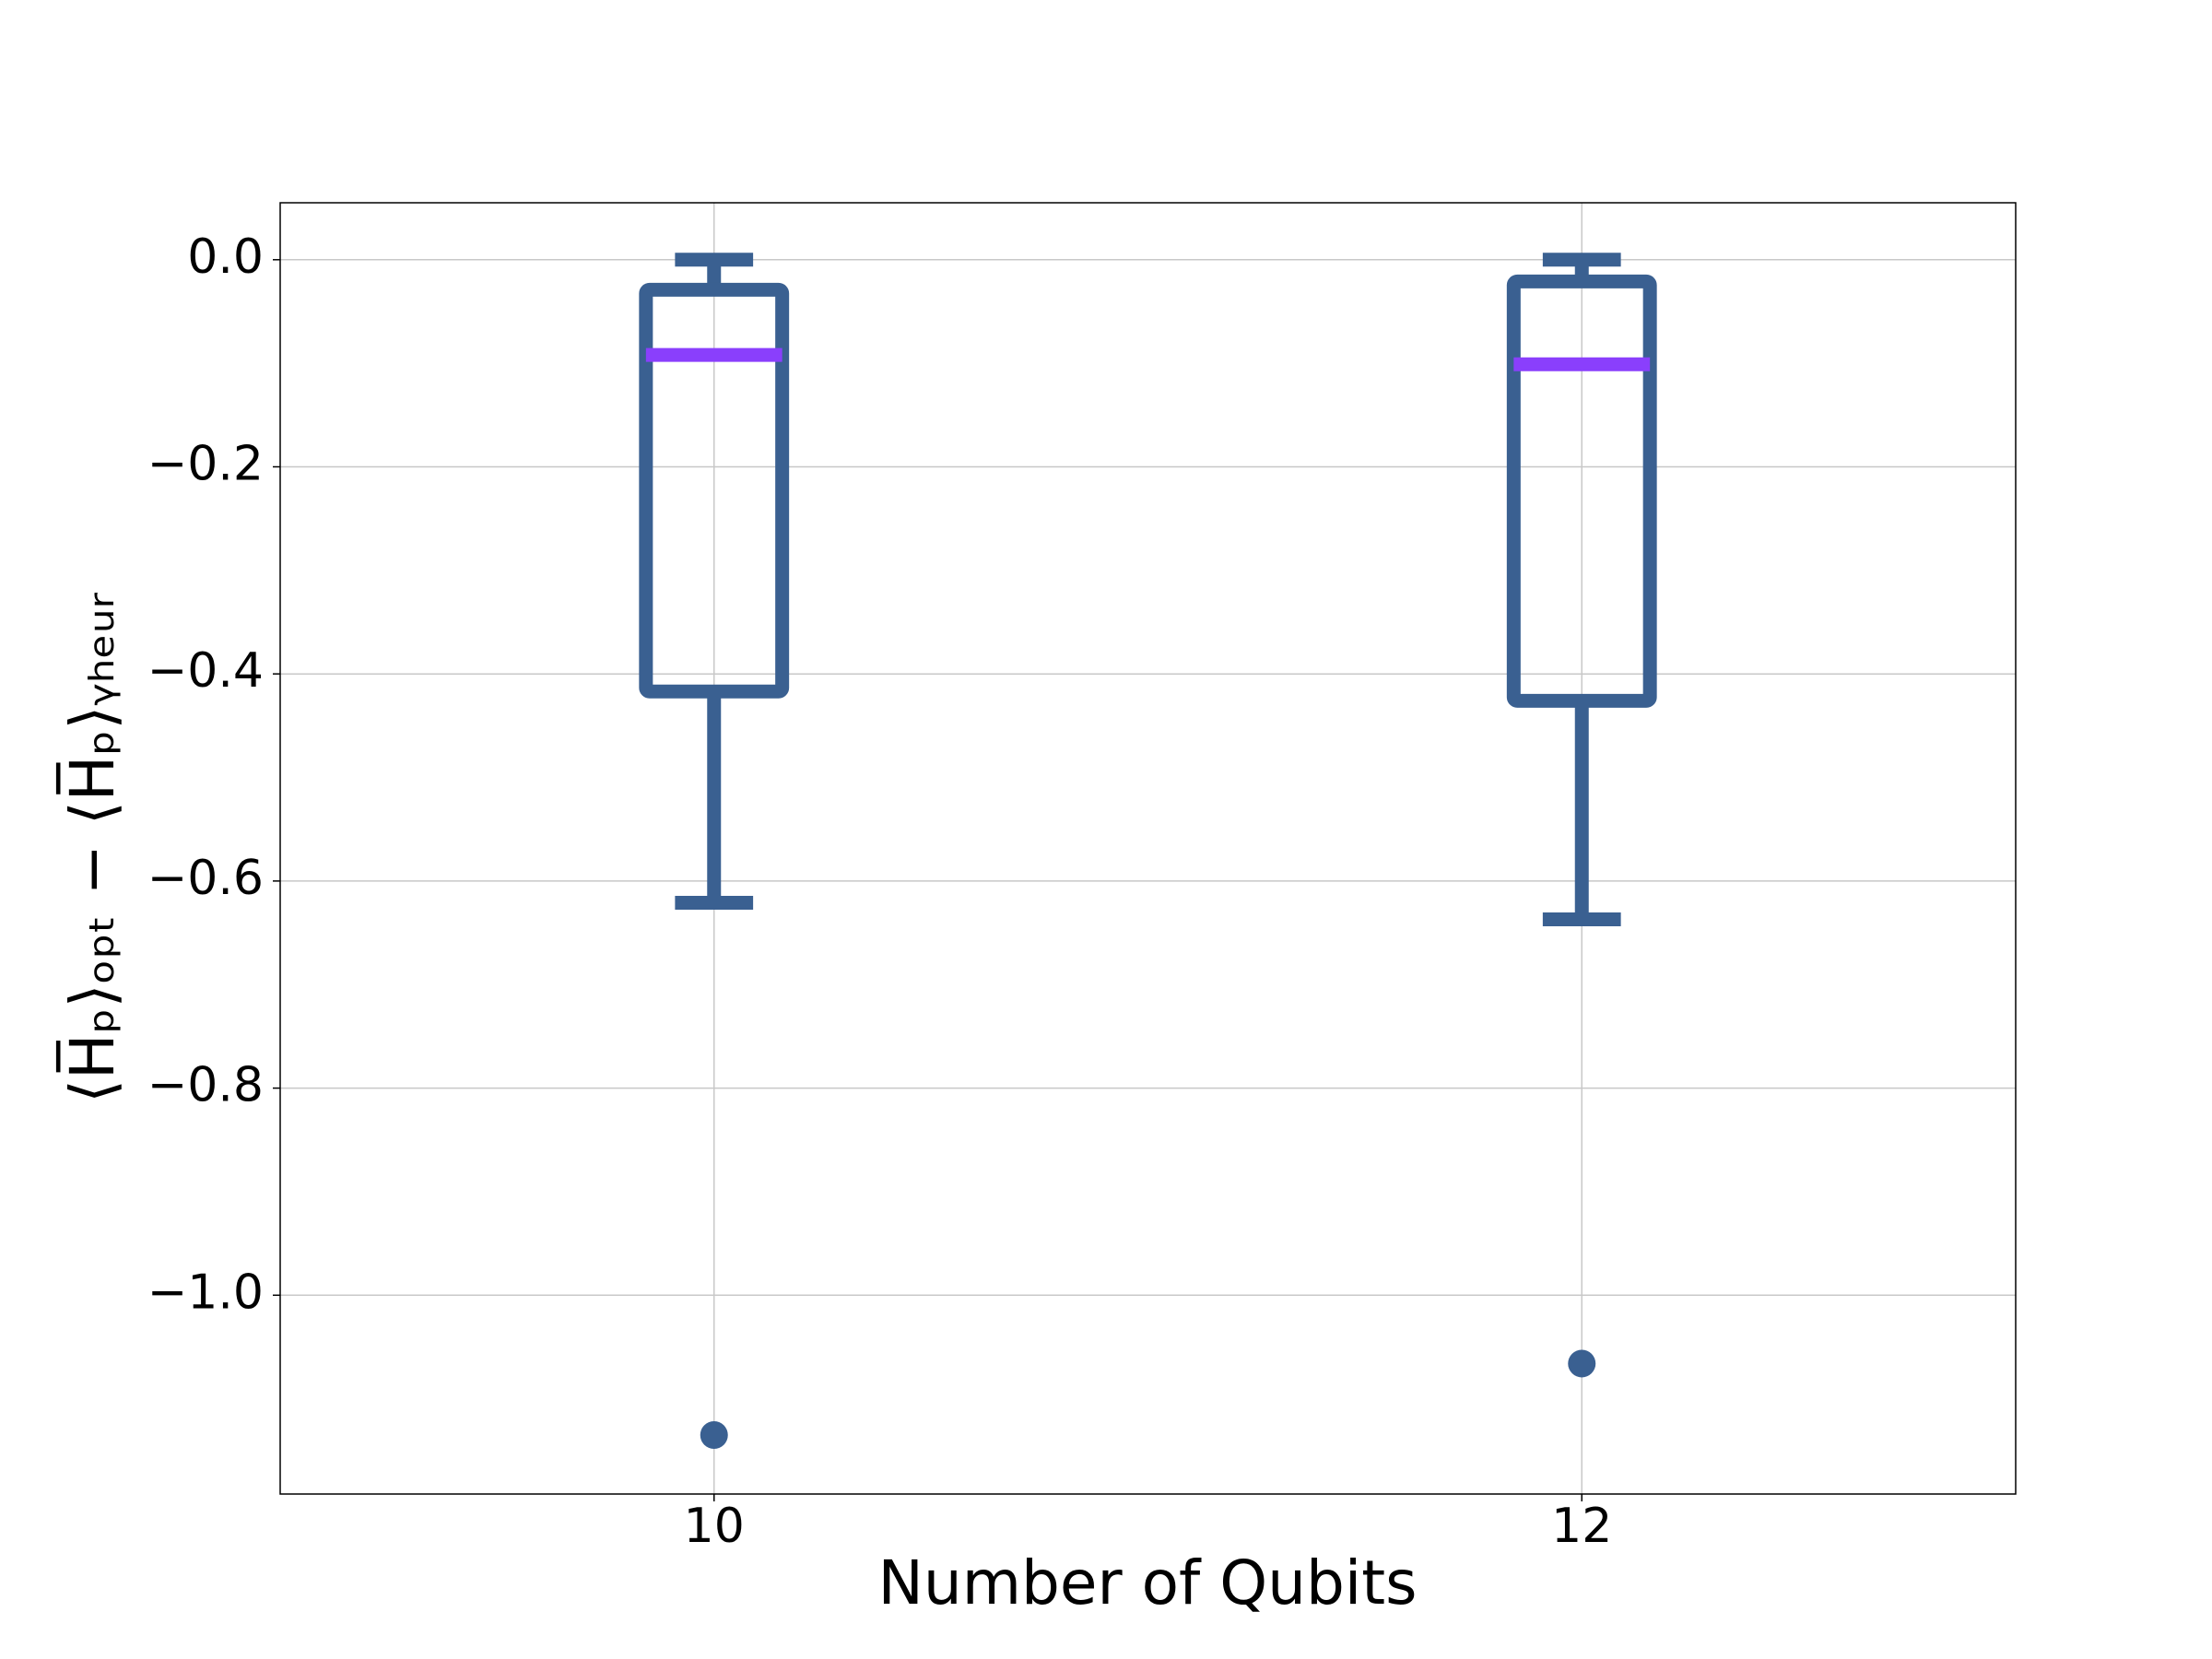 This screenshot has width=2212, height=1659. I want to click on x-axis-label: Number of Qubits, so click(1148, 1582).